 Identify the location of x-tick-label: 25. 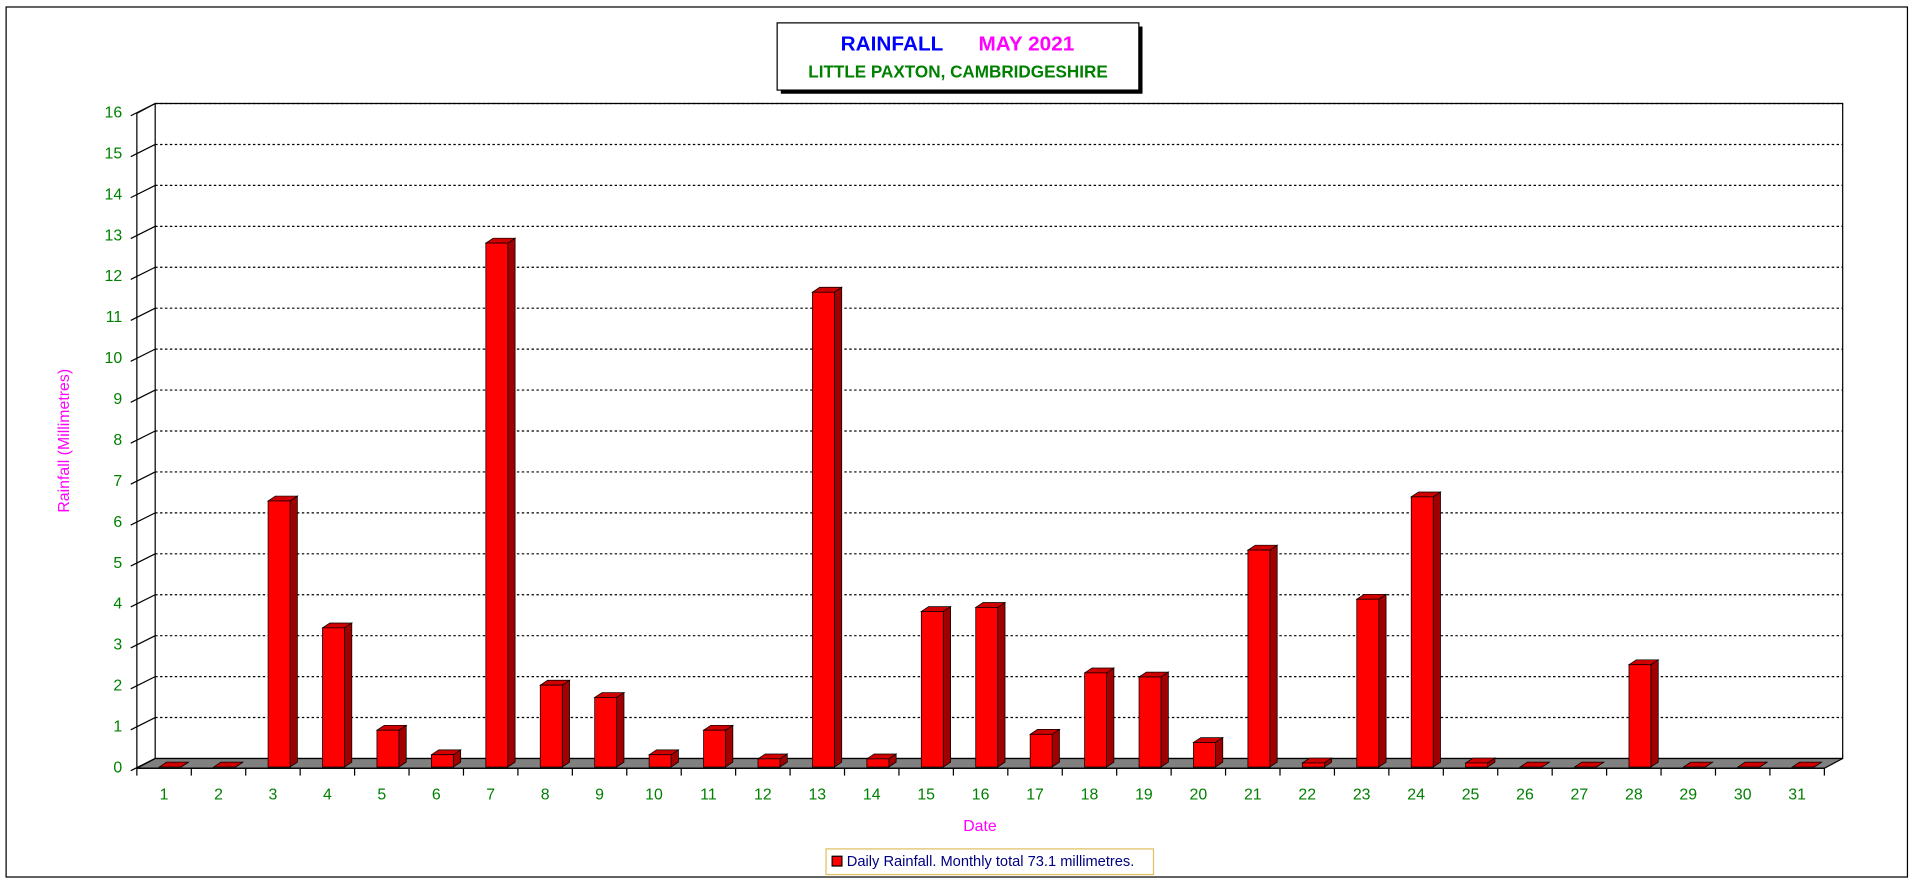
(1471, 794).